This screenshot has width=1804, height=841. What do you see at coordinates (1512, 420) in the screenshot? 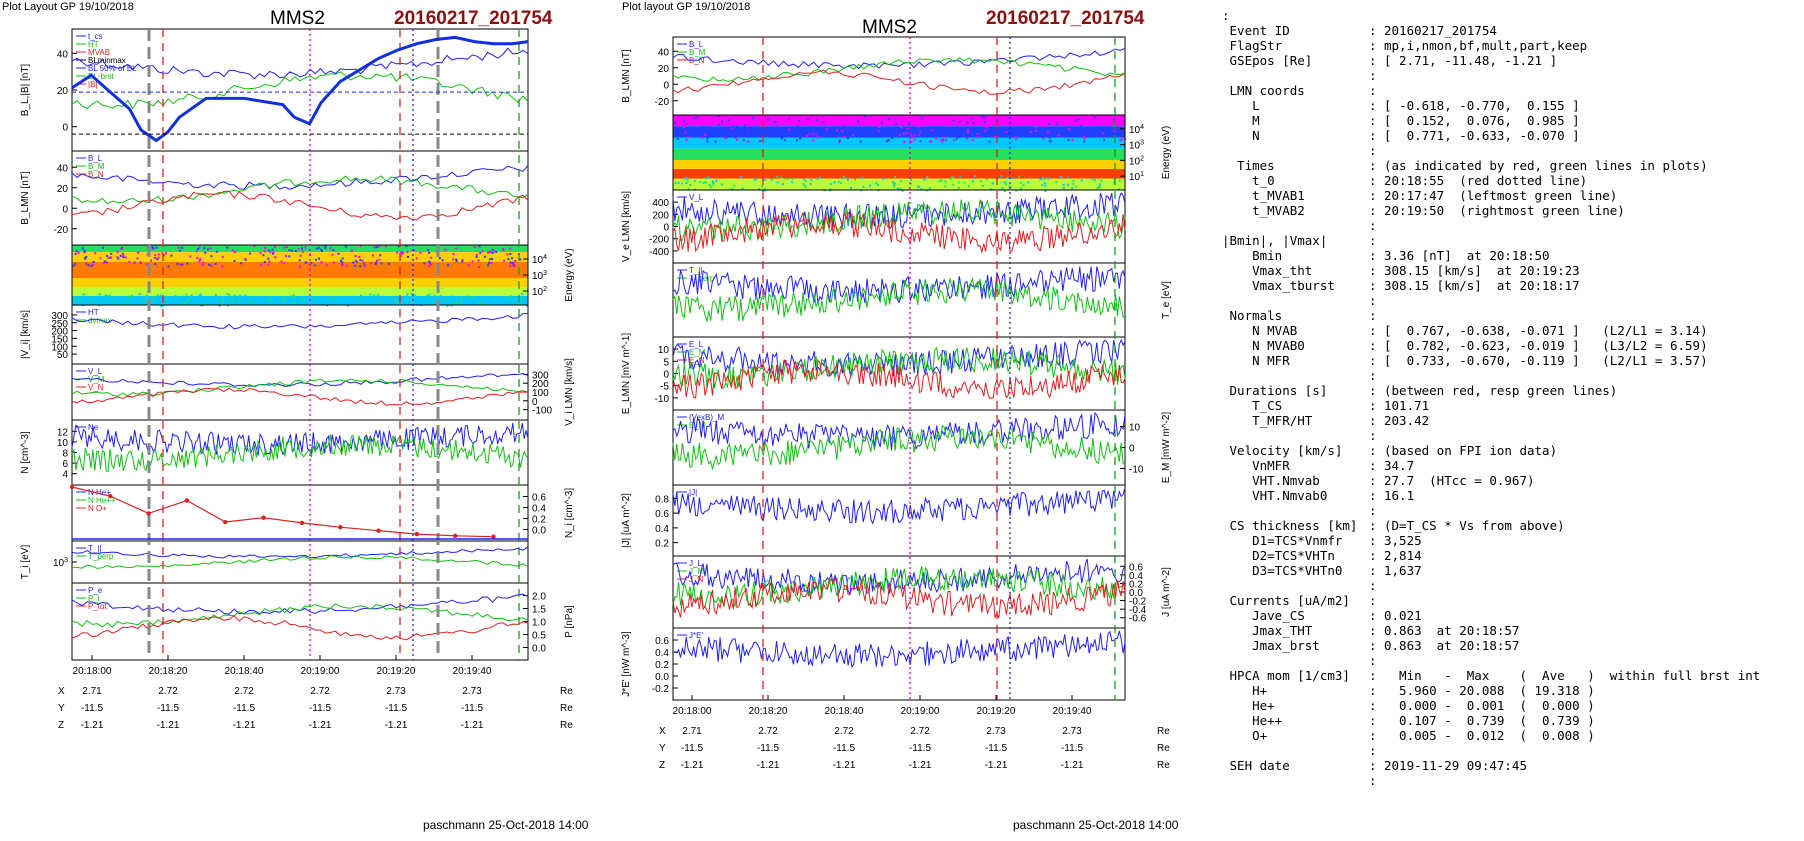
I see `info-line: T_MFR/HT:203.42` at bounding box center [1512, 420].